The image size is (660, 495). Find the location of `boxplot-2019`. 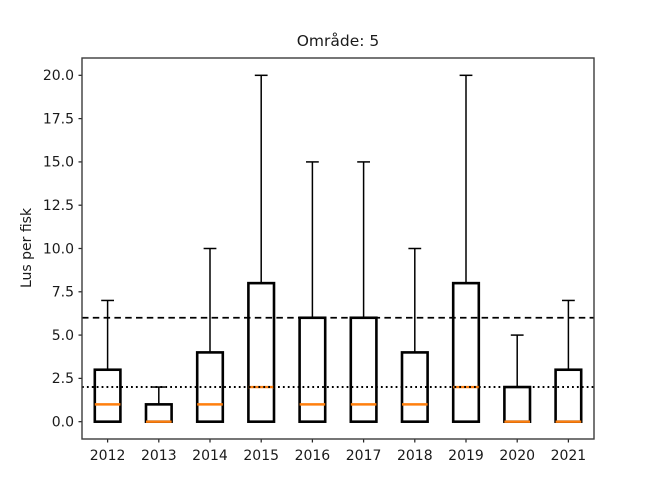

boxplot-2019 is located at coordinates (466, 248).